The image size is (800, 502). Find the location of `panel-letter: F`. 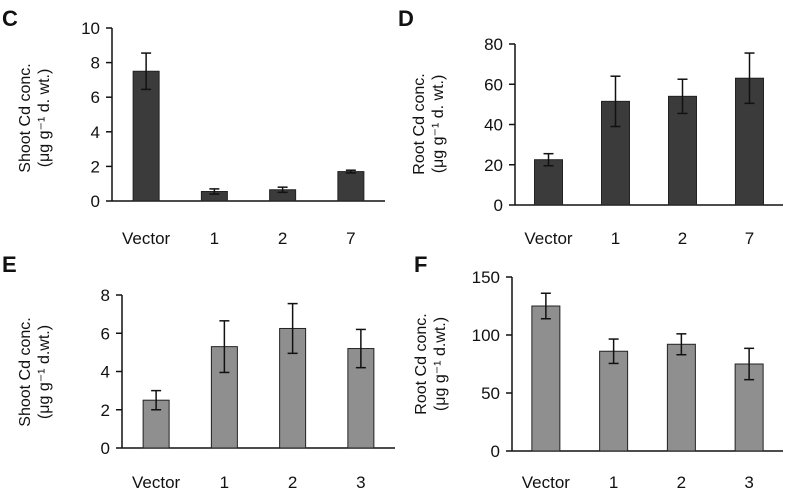

panel-letter: F is located at coordinates (420, 264).